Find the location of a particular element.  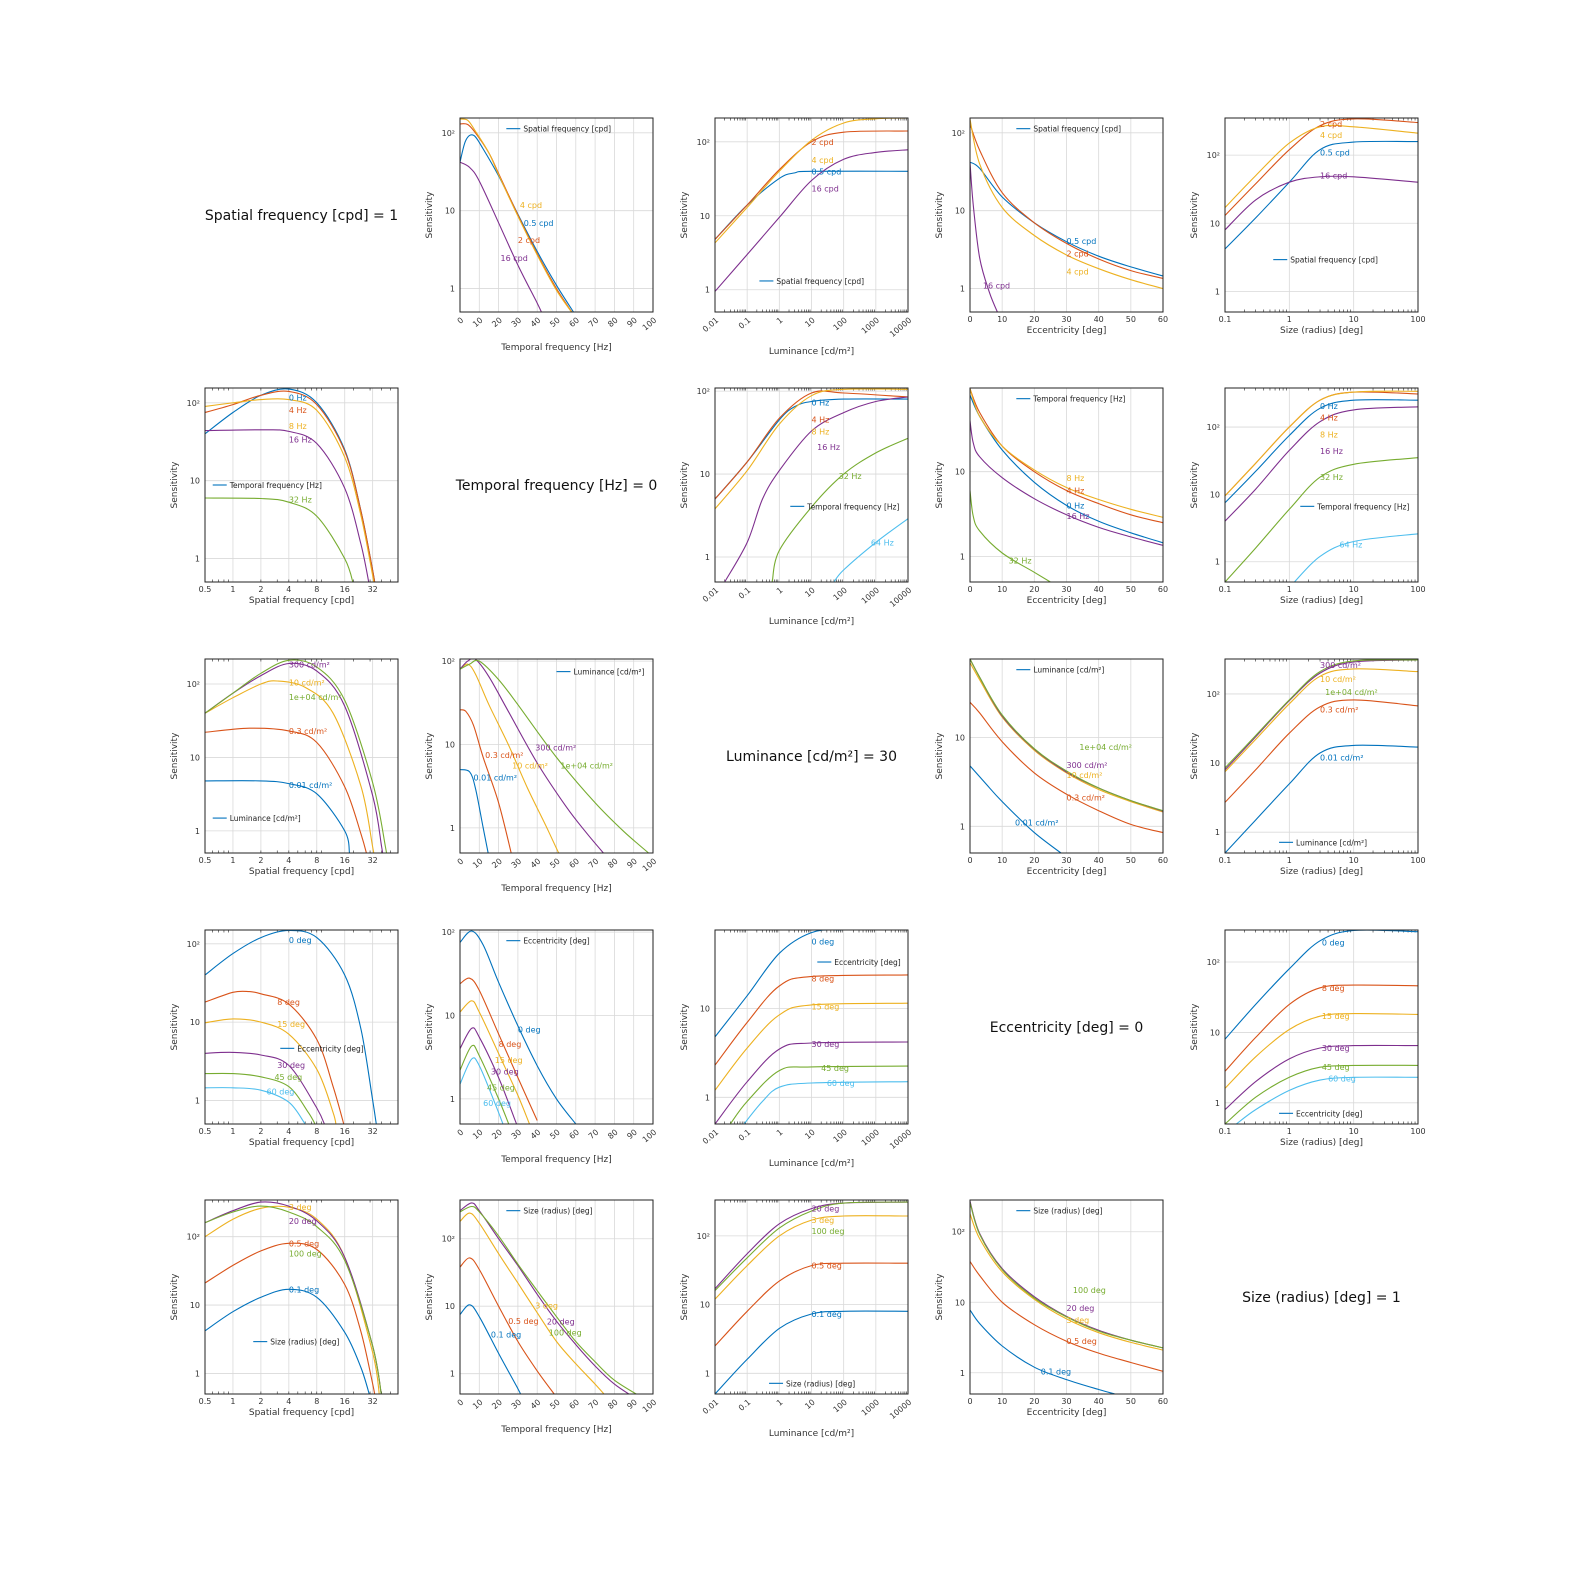

series-label: 8 Hz is located at coordinates (1329, 435).